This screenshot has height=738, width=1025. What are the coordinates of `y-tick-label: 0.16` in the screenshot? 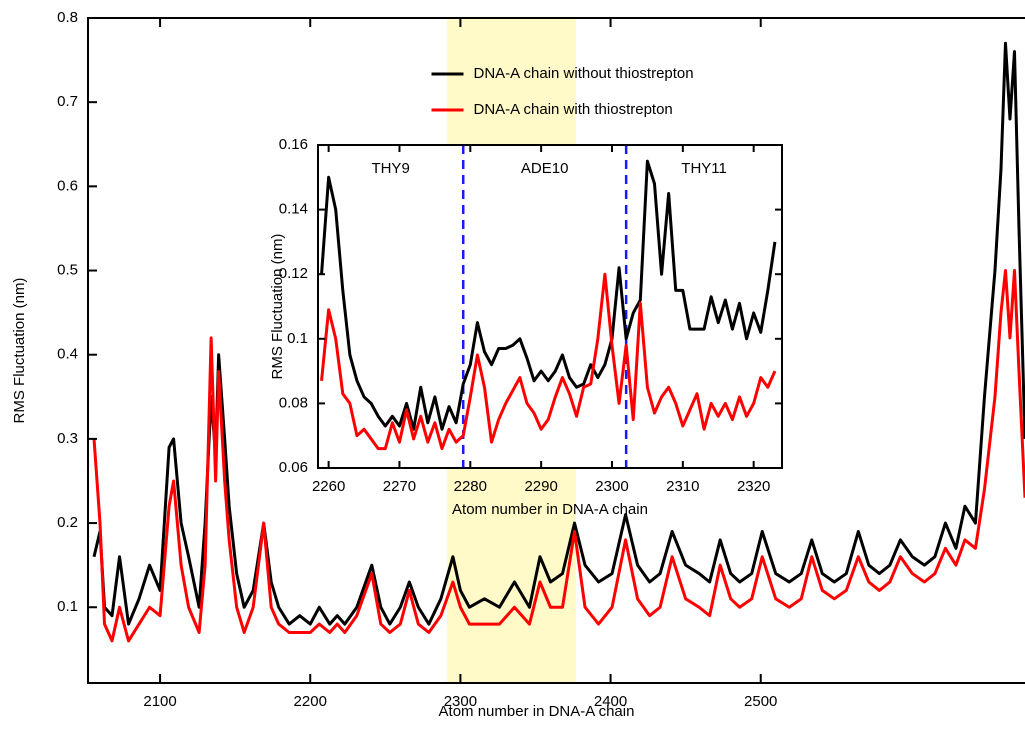 It's located at (293, 144).